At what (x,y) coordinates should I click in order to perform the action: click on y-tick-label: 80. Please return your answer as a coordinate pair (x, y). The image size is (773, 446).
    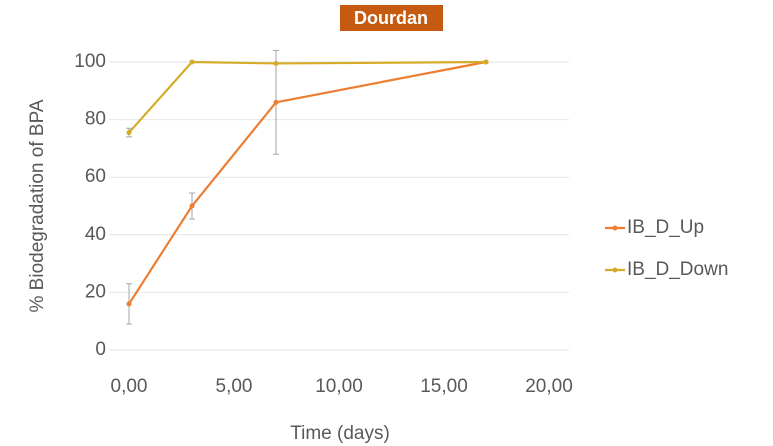
    Looking at the image, I should click on (95, 119).